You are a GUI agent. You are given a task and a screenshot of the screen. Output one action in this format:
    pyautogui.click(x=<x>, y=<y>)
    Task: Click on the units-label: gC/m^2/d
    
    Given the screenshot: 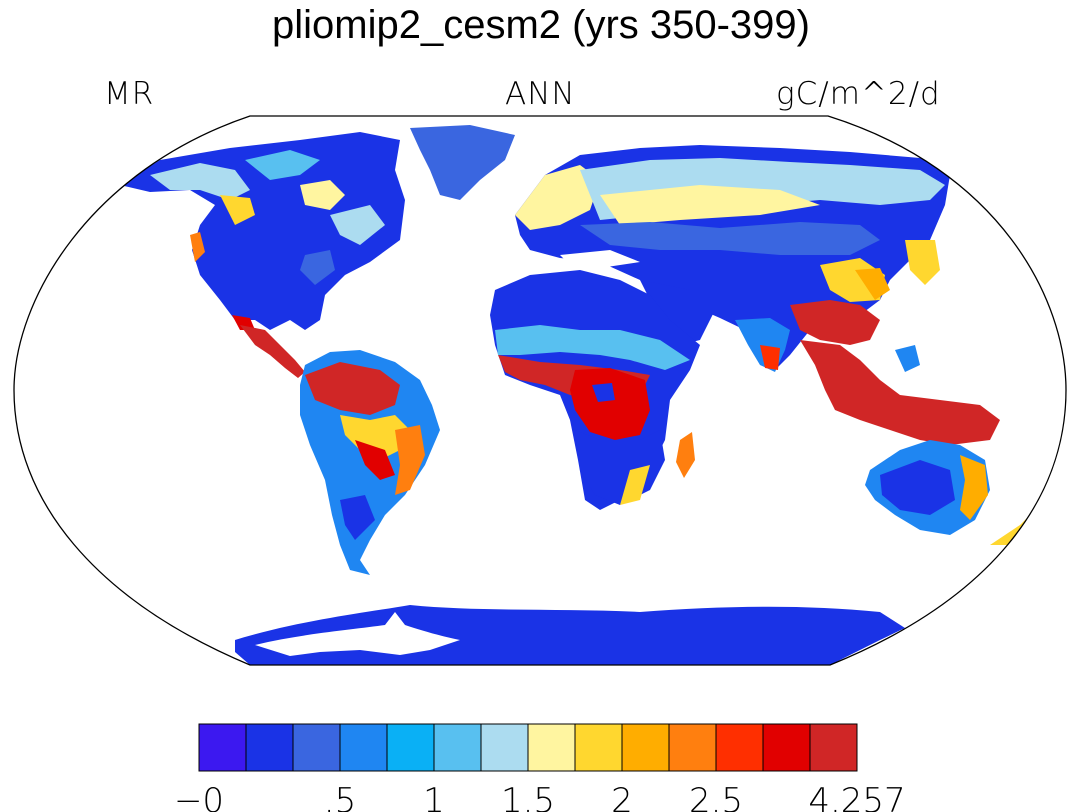 What is the action you would take?
    pyautogui.click(x=858, y=94)
    